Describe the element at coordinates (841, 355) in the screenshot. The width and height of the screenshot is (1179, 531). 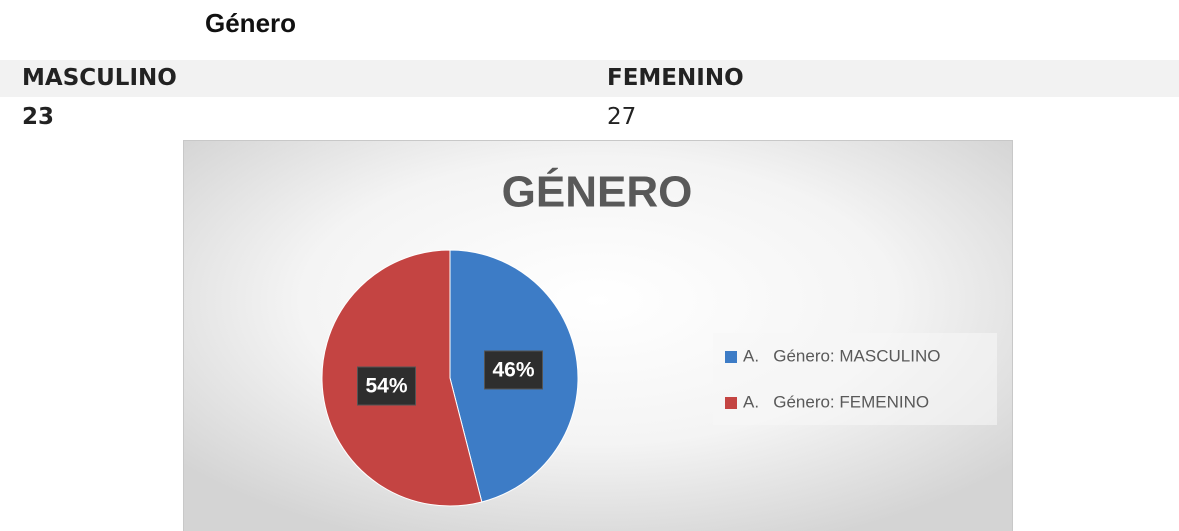
I see `legend-label: A. Género: MASCULINO` at that location.